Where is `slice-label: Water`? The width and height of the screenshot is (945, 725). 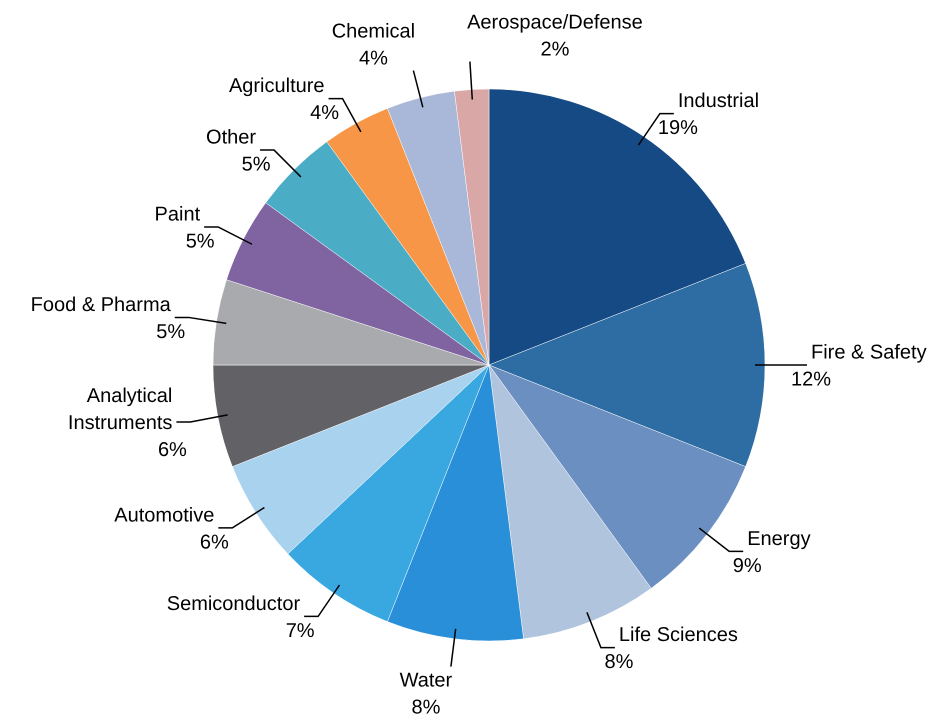
slice-label: Water is located at coordinates (426, 681).